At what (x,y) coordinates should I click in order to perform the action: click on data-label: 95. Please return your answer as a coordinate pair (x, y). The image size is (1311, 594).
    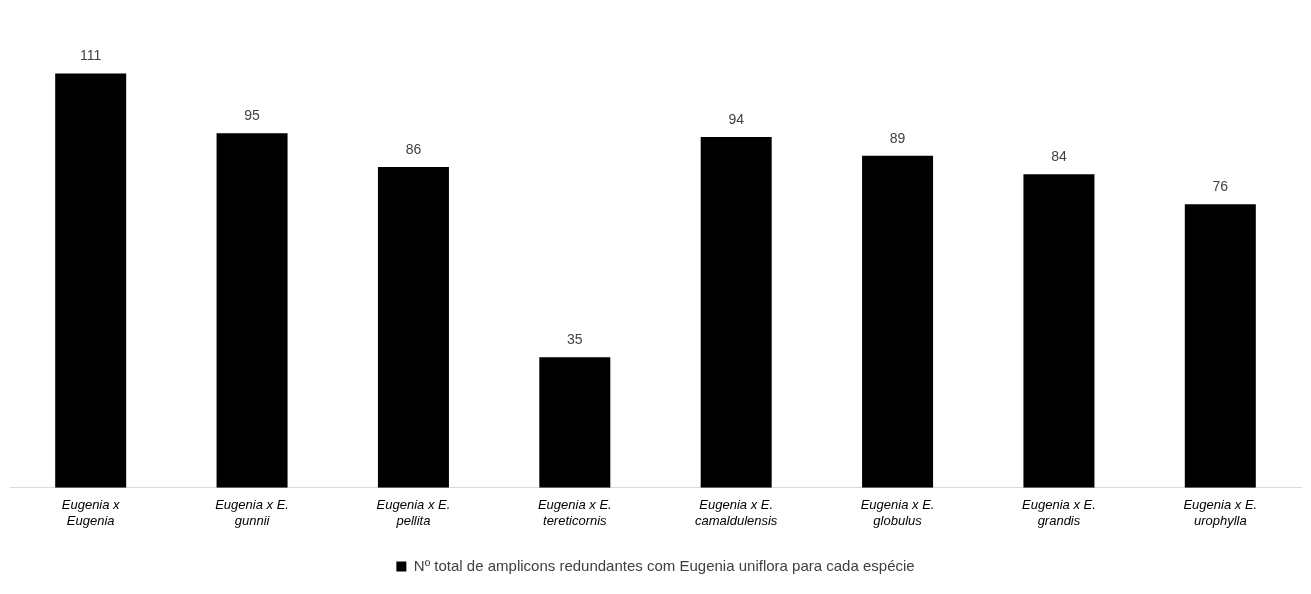
    Looking at the image, I should click on (252, 115).